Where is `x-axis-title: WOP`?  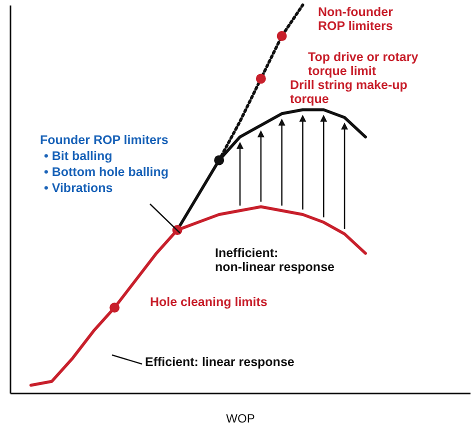 x-axis-title: WOP is located at coordinates (240, 419).